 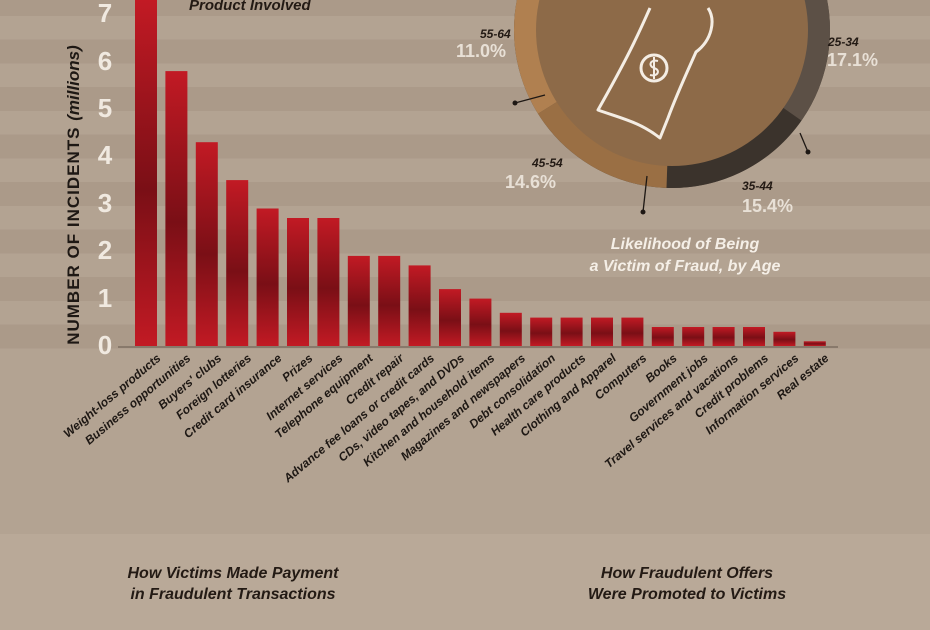 What do you see at coordinates (687, 573) in the screenshot?
I see `footer-right-line-1: How Fraudulent Offers` at bounding box center [687, 573].